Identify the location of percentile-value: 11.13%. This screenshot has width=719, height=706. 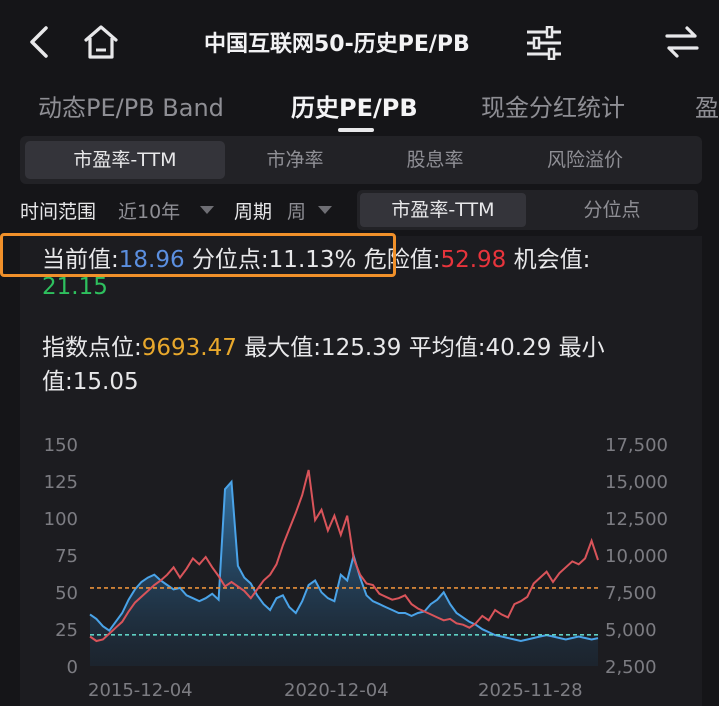
(312, 260).